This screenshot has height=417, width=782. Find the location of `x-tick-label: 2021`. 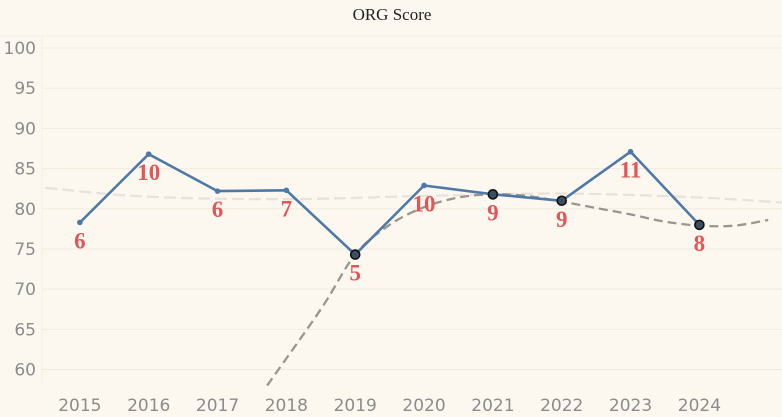

x-tick-label: 2021 is located at coordinates (492, 406).